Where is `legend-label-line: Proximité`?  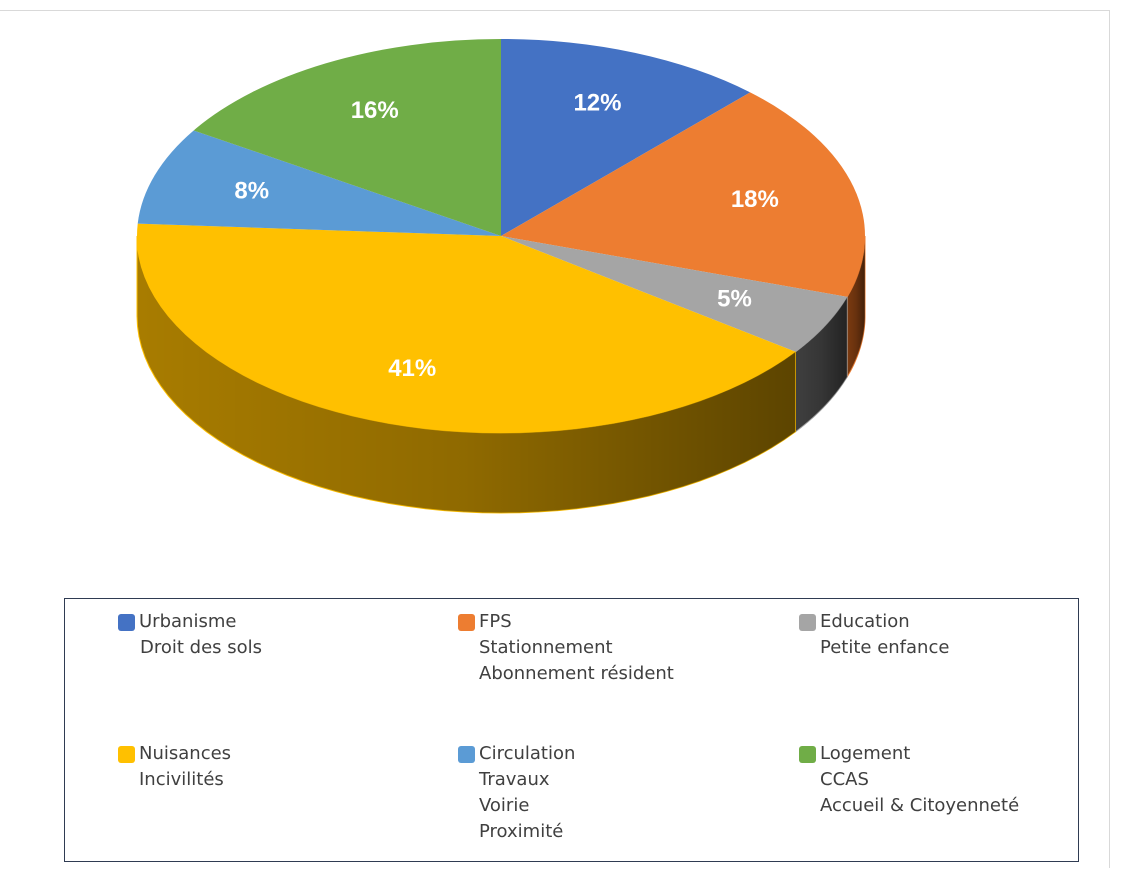
legend-label-line: Proximité is located at coordinates (521, 831).